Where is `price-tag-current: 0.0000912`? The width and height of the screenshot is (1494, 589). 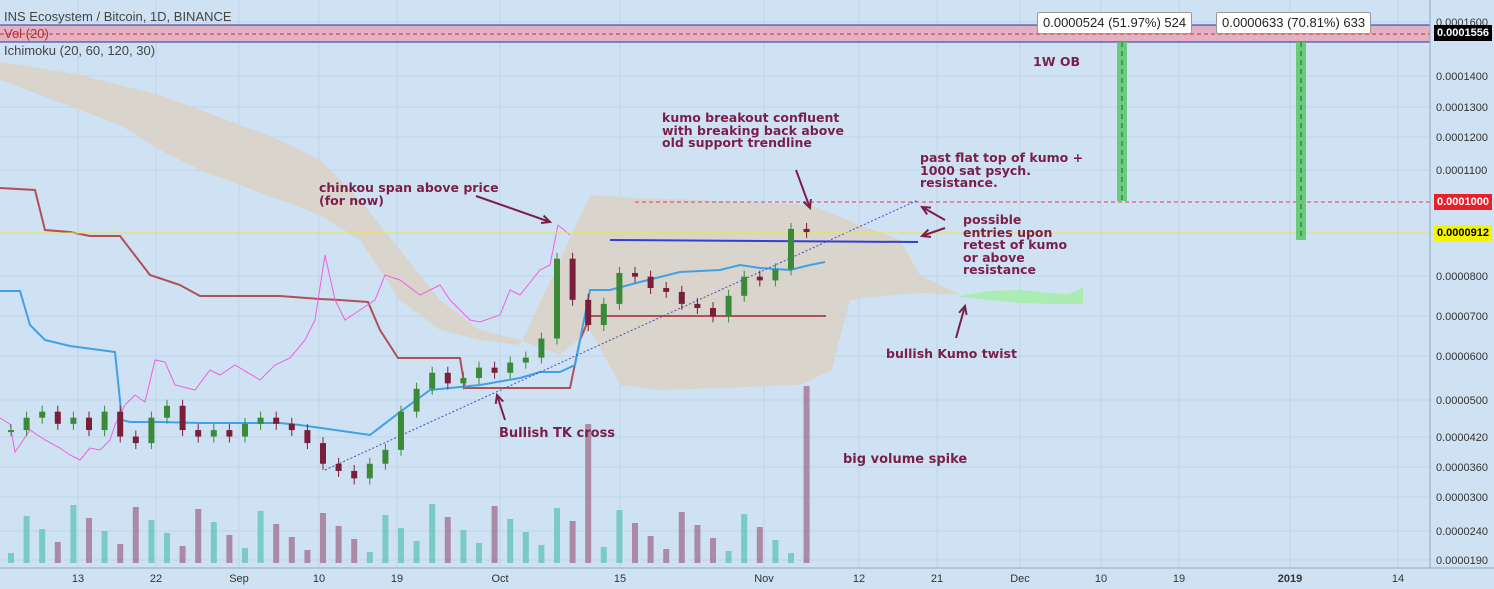
price-tag-current: 0.0000912 is located at coordinates (1463, 233).